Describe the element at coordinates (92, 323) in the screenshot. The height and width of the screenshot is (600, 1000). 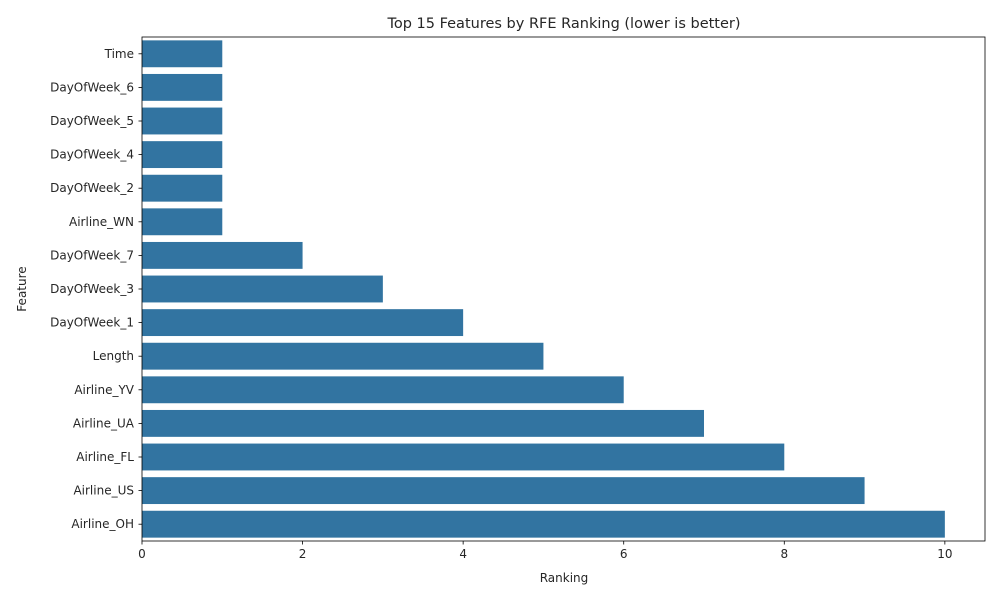
I see `y-tick-label: DayOfWeek_1` at that location.